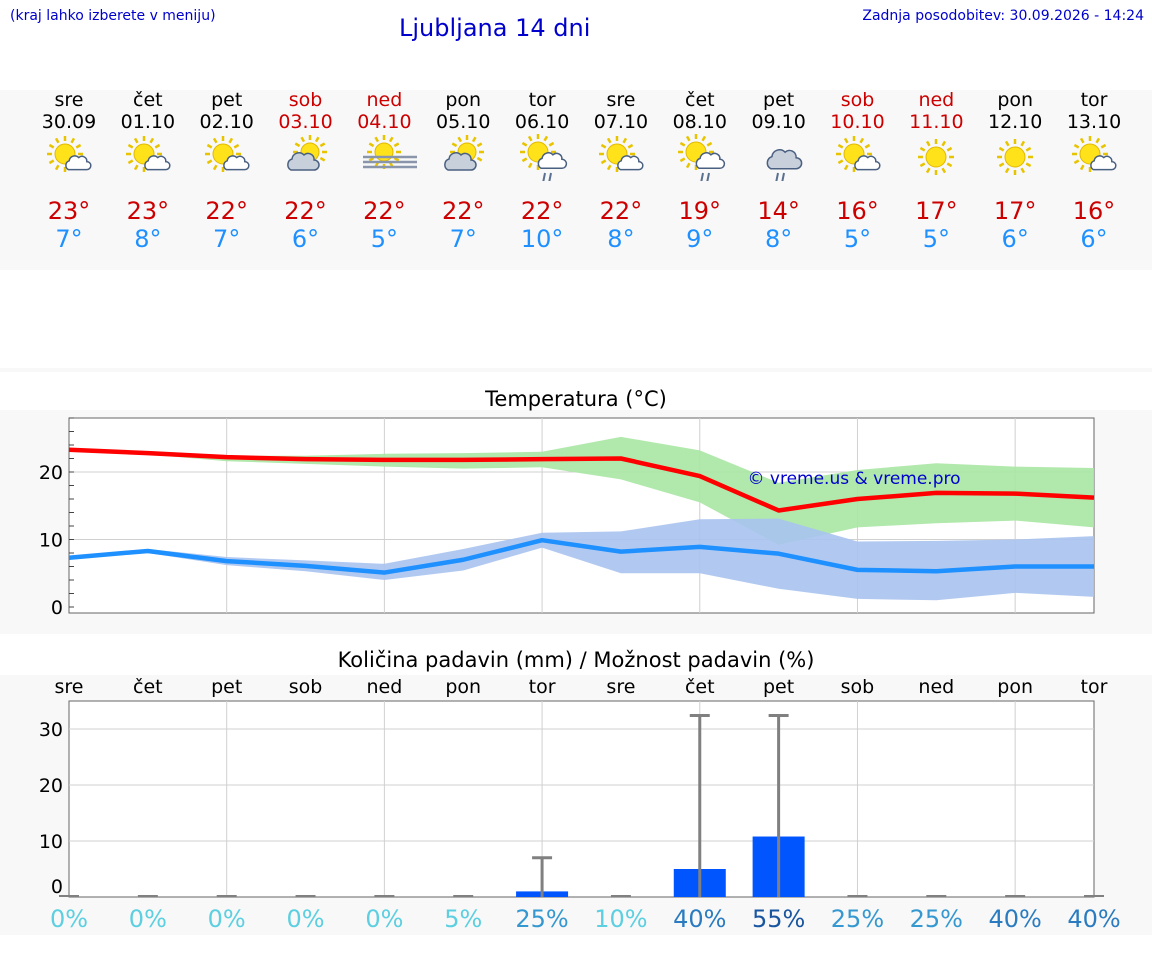  I want to click on forecast-day: pet 02.10 22° 7°, so click(227, 171).